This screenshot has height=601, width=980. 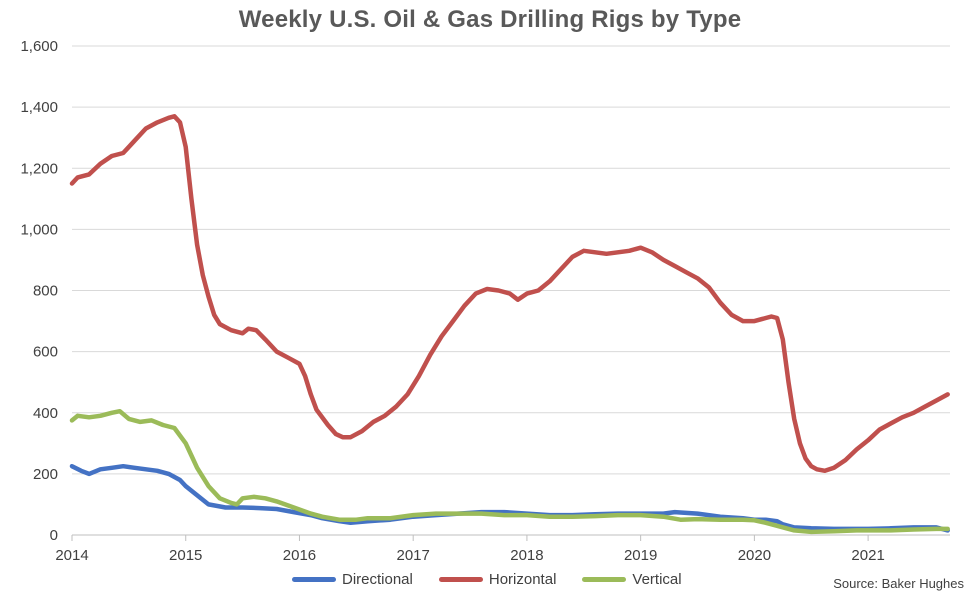 I want to click on legend: Directional Horizontal Vertical, so click(x=487, y=579).